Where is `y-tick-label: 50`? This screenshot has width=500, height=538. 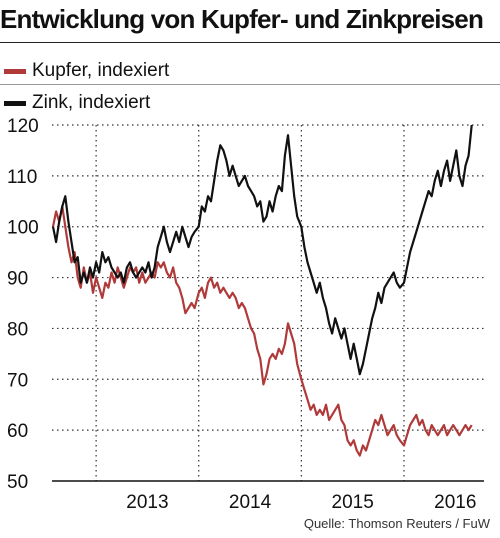
y-tick-label: 50 is located at coordinates (17, 482).